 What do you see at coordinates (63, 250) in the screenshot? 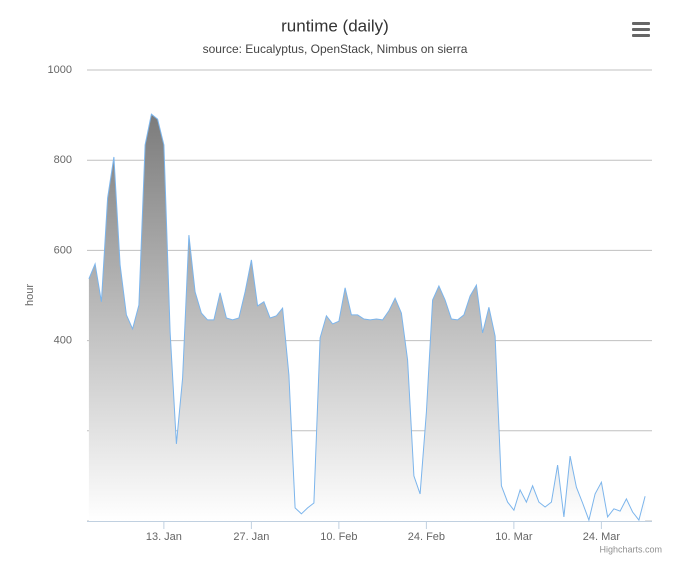
I see `y-tick-label: 600` at bounding box center [63, 250].